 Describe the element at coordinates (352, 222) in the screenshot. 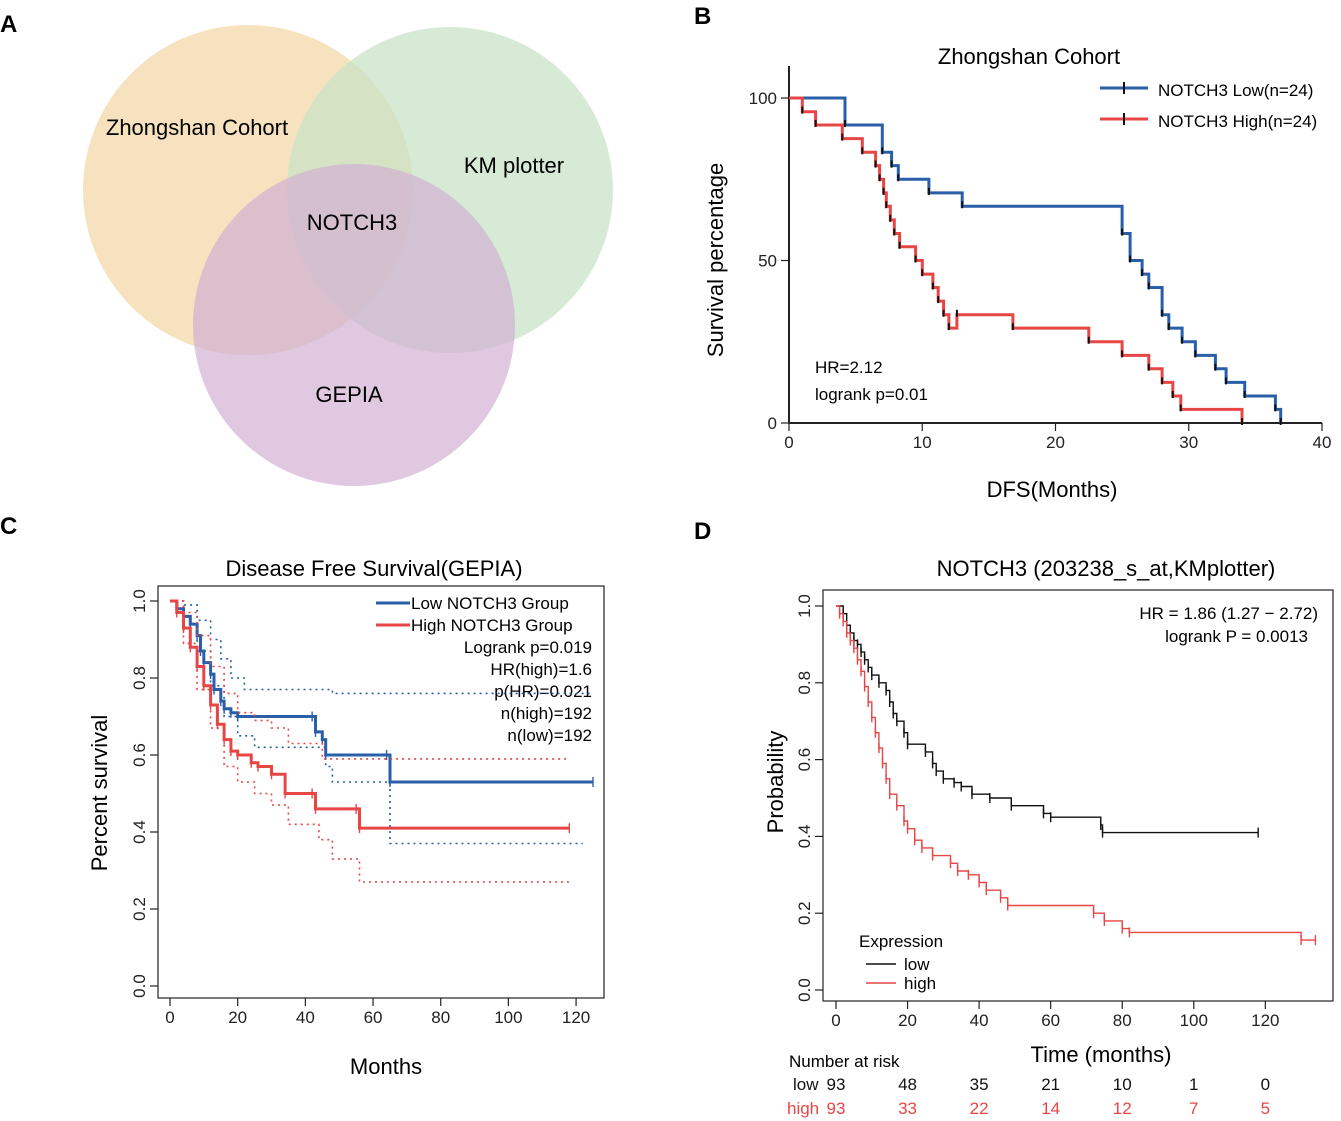

I see `venn-intersection-label: NOTCH3` at that location.